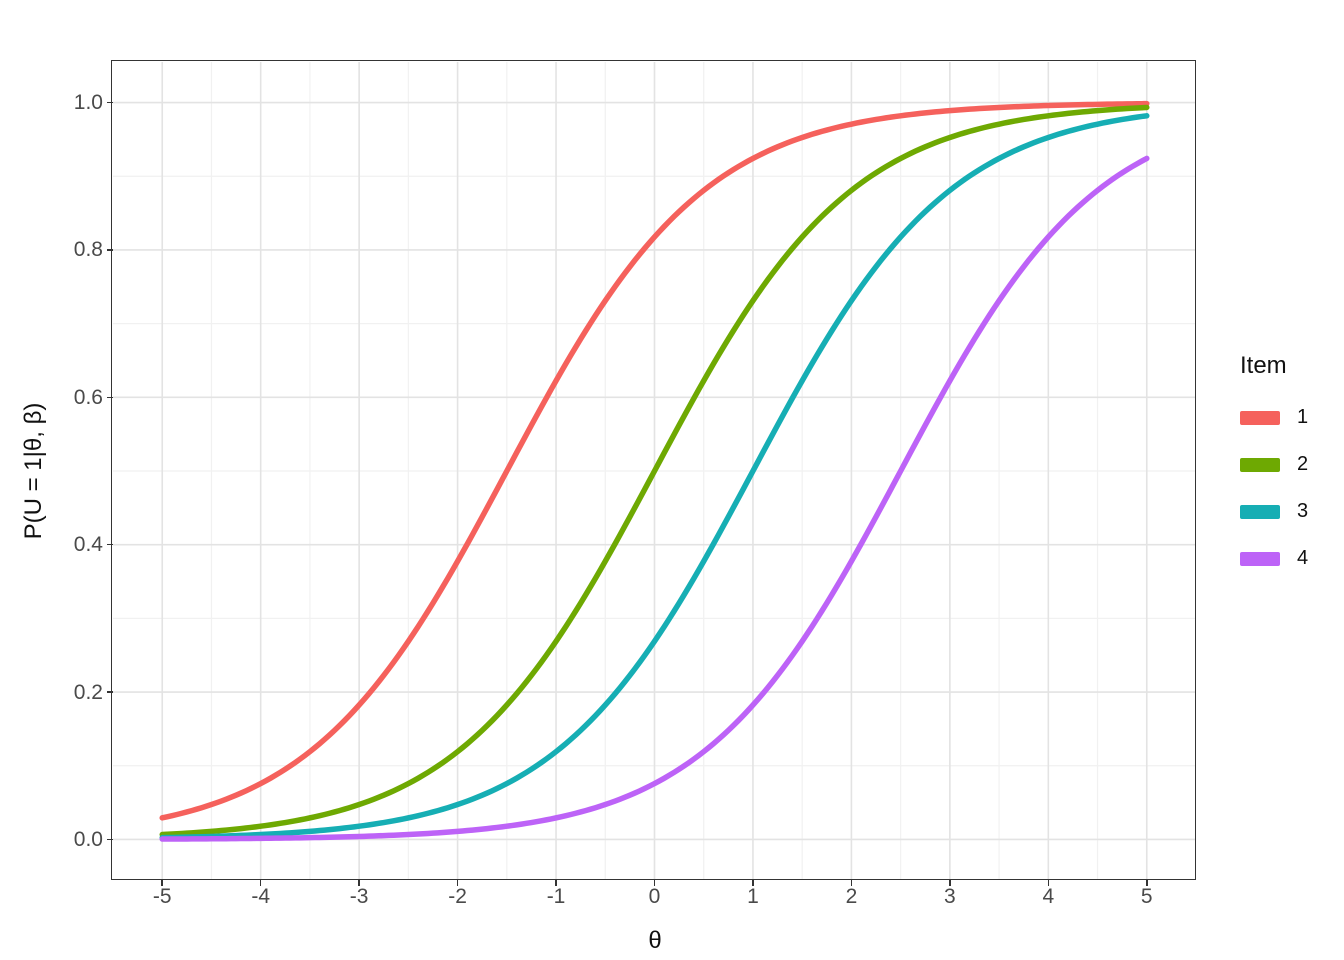 The height and width of the screenshot is (960, 1344). I want to click on legend-item-2: 2, so click(1274, 464).